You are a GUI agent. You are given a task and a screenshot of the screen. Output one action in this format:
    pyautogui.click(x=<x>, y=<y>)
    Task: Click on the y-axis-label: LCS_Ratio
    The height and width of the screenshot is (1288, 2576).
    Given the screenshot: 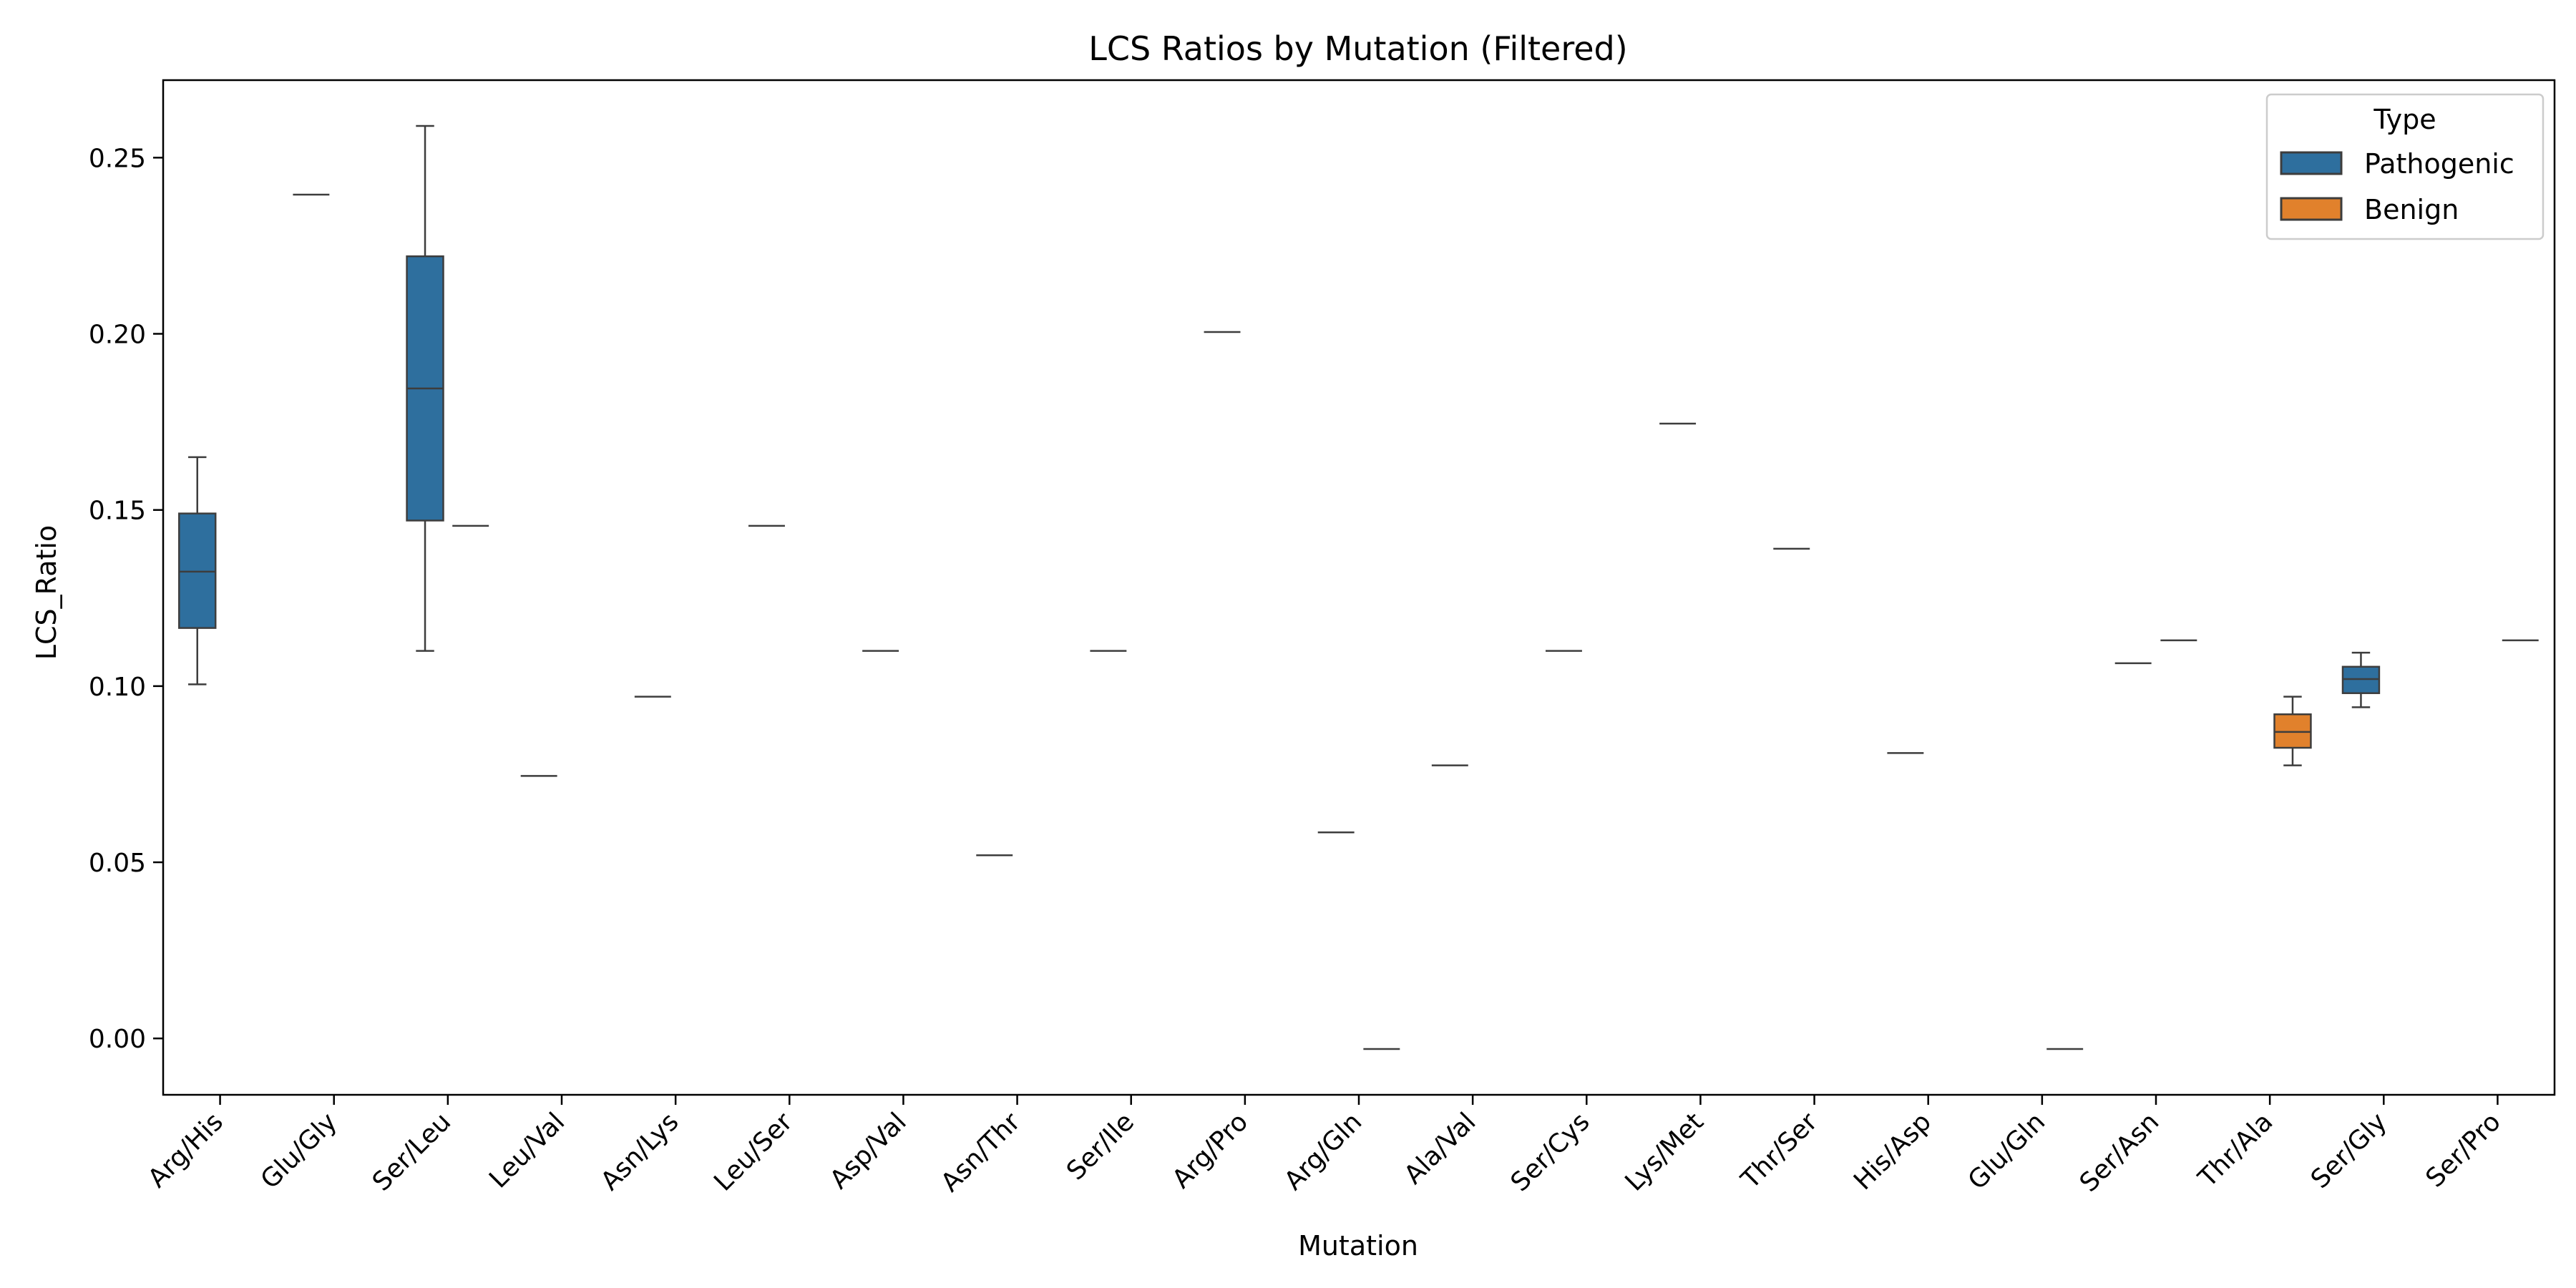 What is the action you would take?
    pyautogui.click(x=46, y=592)
    